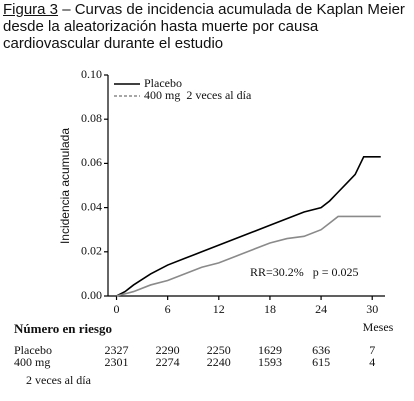 This screenshot has width=414, height=401. What do you see at coordinates (219, 350) in the screenshot?
I see `risk-value: 2250` at bounding box center [219, 350].